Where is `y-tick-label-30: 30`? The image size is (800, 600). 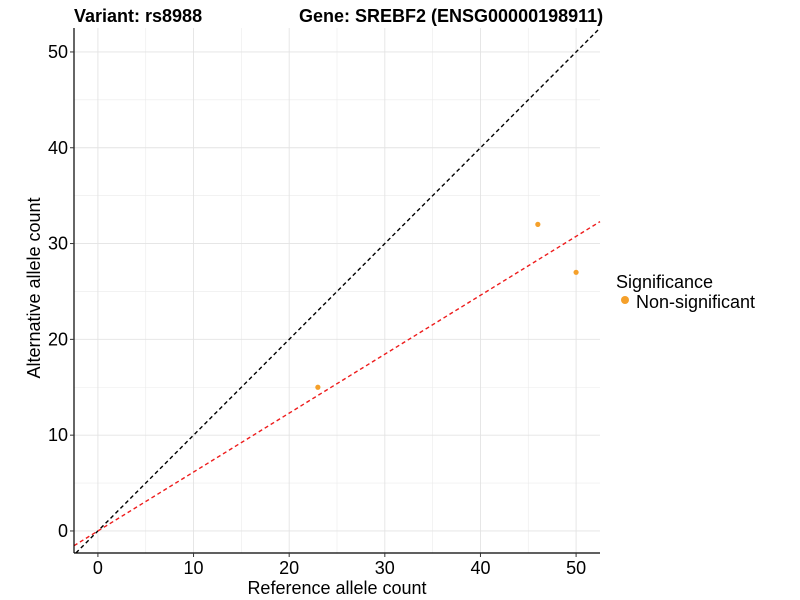 y-tick-label-30: 30 is located at coordinates (58, 244).